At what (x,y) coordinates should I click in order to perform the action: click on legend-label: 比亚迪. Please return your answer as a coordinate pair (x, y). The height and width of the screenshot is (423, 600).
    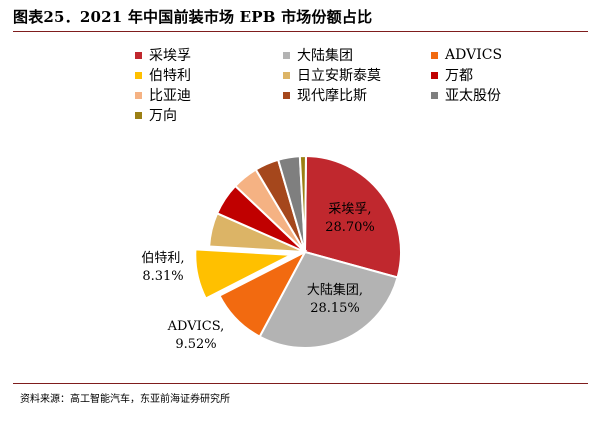
    Looking at the image, I should click on (170, 96).